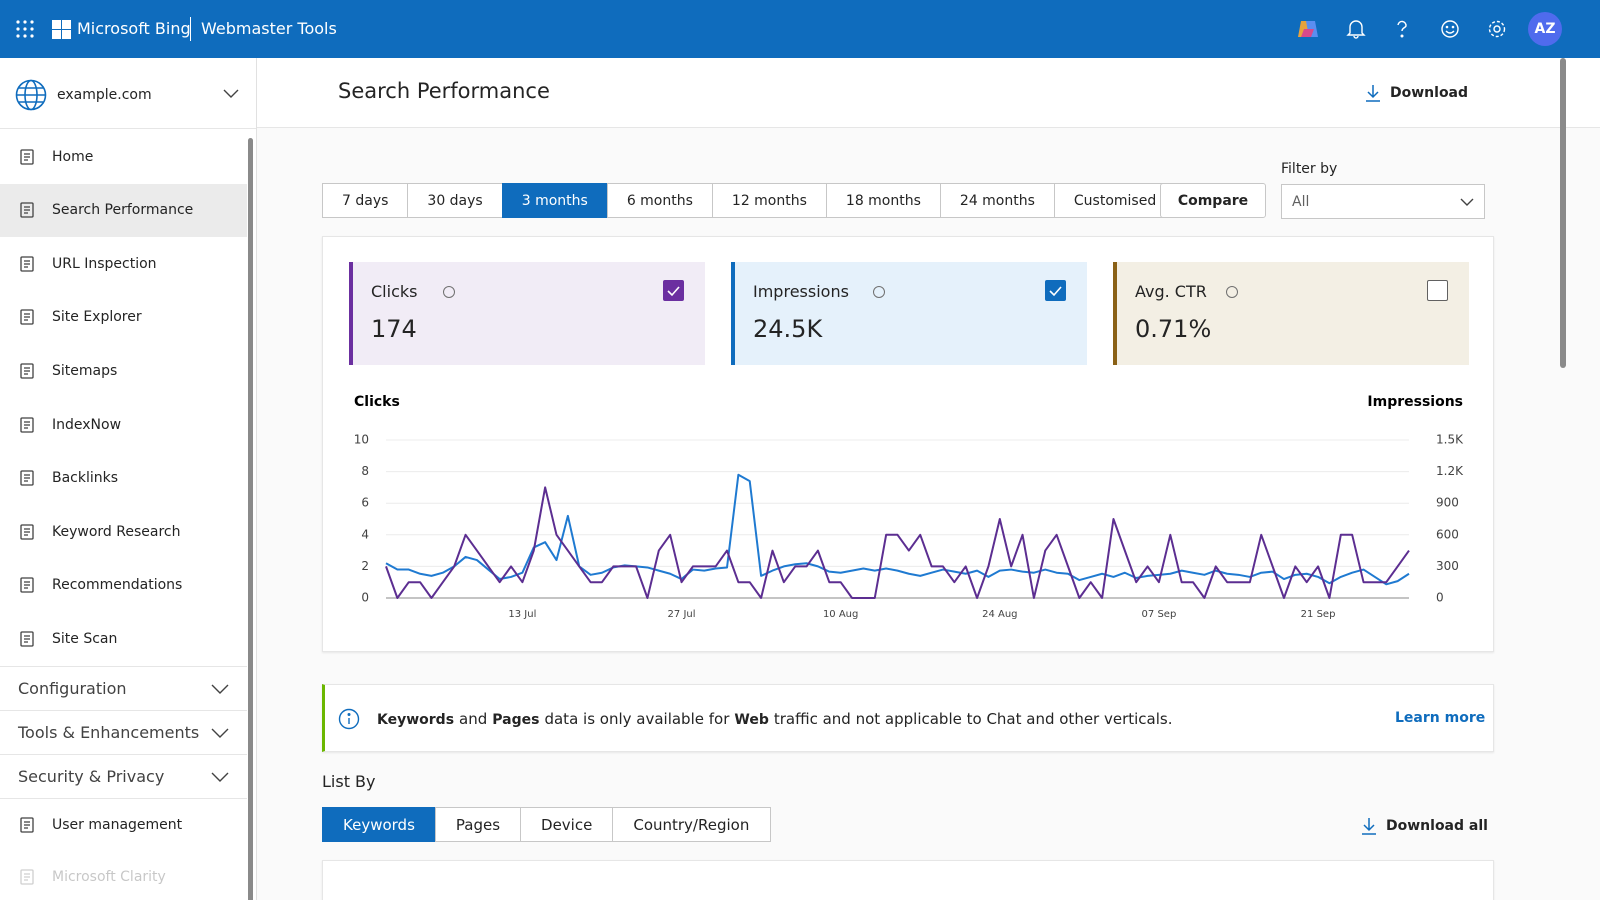 This screenshot has height=900, width=1600. I want to click on metric-card: Avg. CTR0.71%, so click(1291, 313).